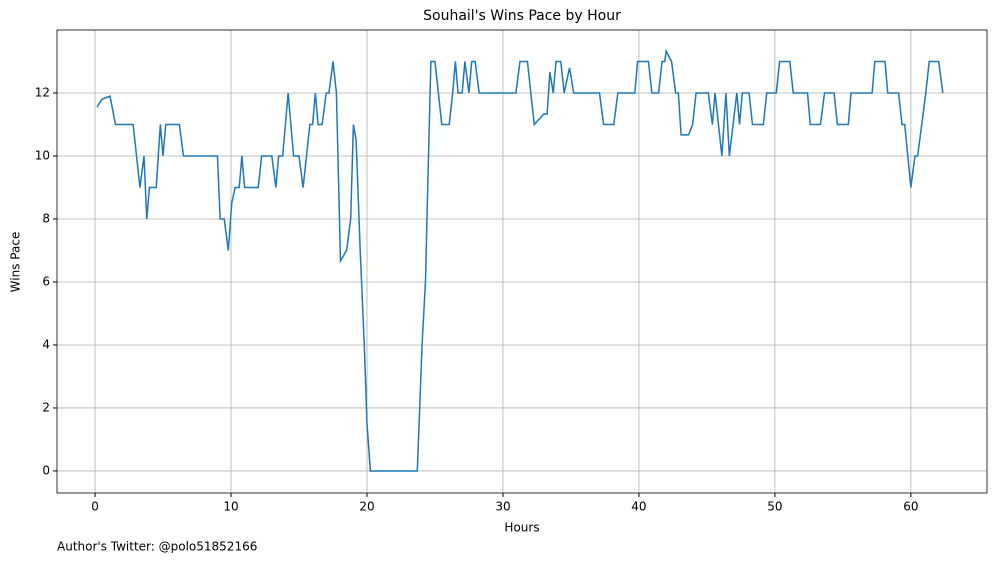  Describe the element at coordinates (42, 155) in the screenshot. I see `y-tick-label: 10` at that location.